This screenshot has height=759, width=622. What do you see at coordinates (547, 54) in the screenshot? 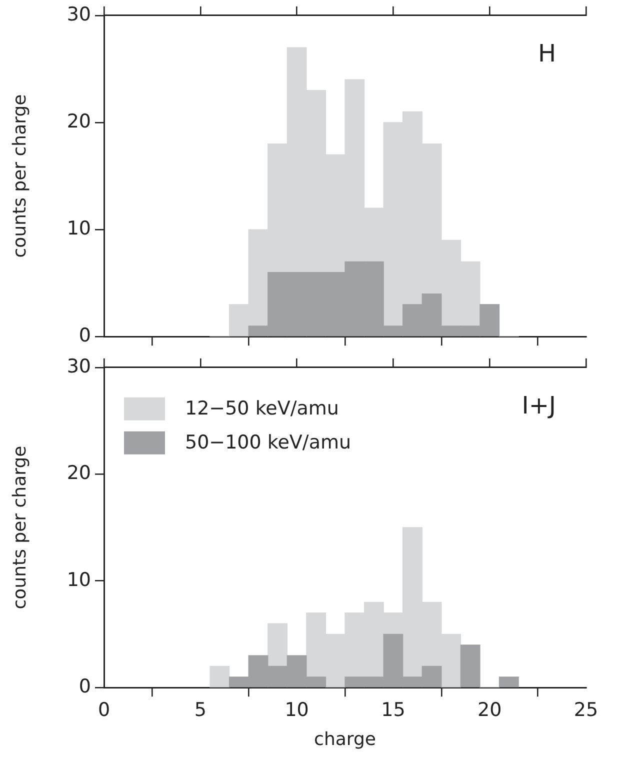
I see `annotation: H` at bounding box center [547, 54].